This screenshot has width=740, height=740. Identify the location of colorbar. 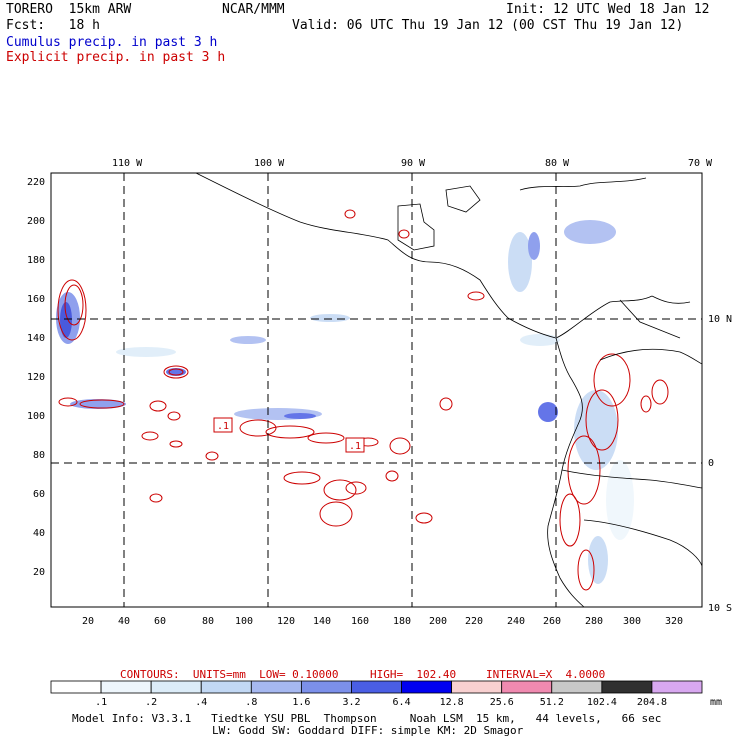
(376, 687).